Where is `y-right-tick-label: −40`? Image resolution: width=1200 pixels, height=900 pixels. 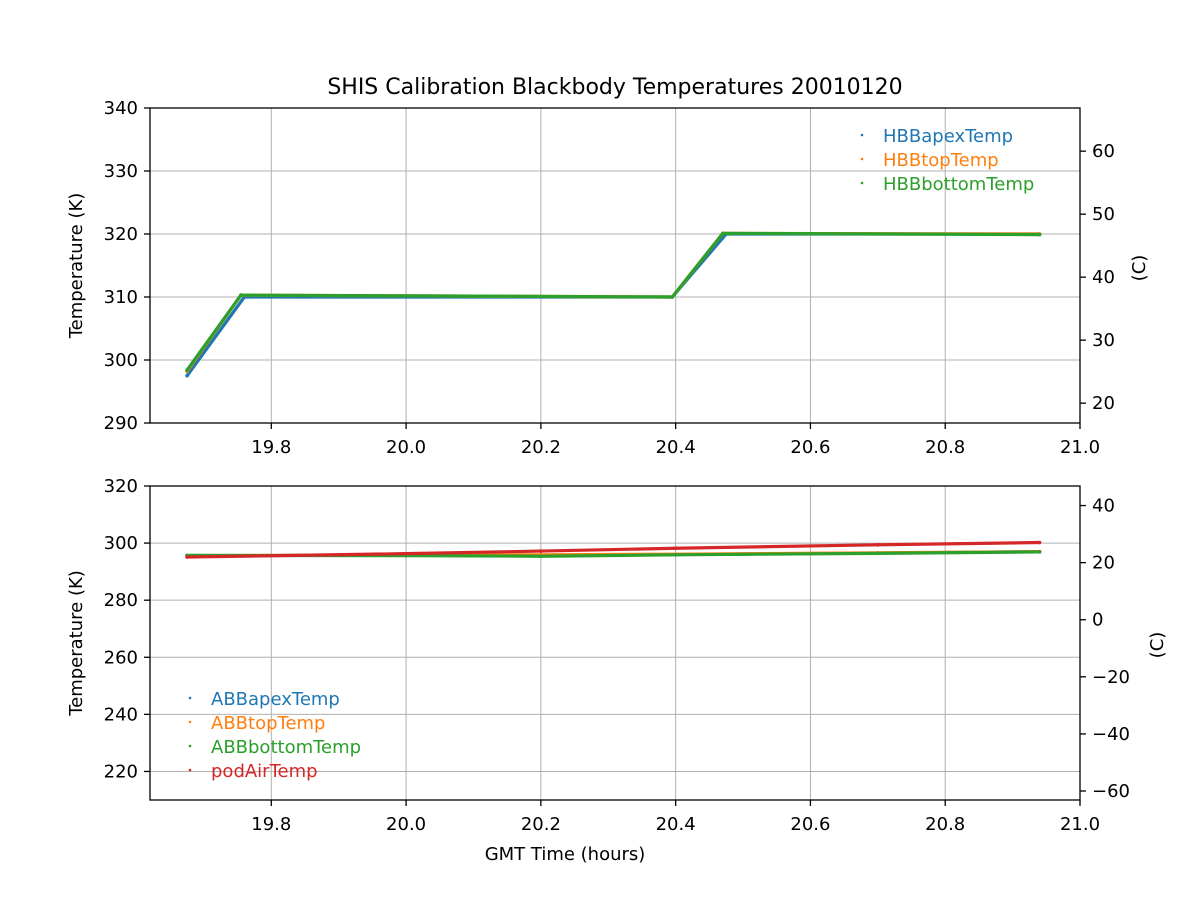
y-right-tick-label: −40 is located at coordinates (1111, 734).